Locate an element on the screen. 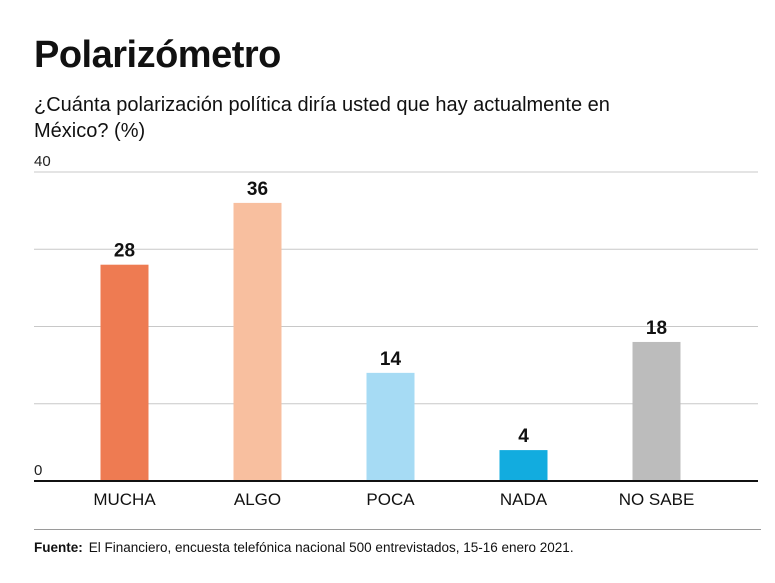  bar-value-label: 18 is located at coordinates (656, 328).